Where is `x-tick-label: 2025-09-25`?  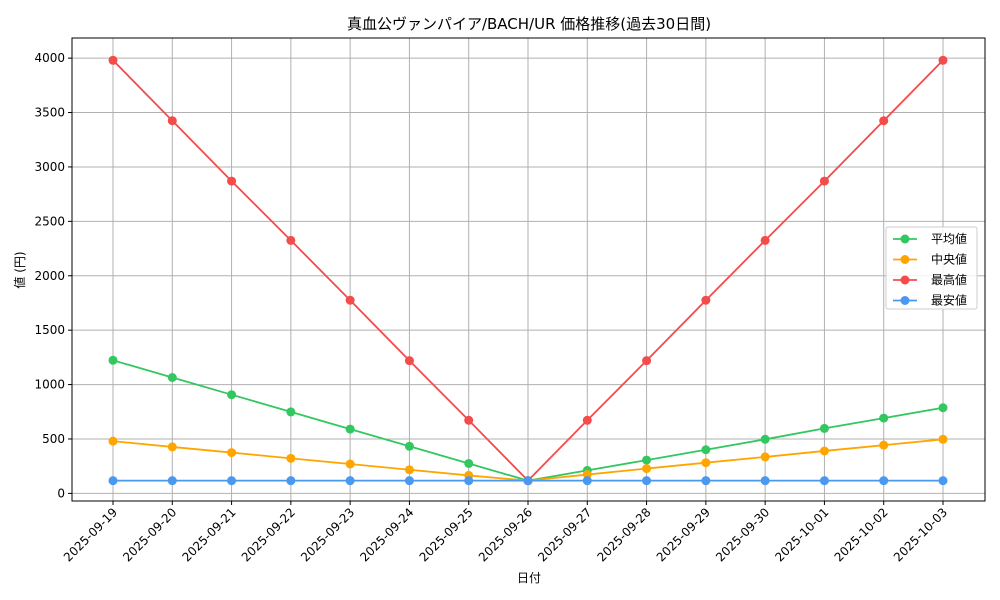
x-tick-label: 2025-09-25 is located at coordinates (446, 534).